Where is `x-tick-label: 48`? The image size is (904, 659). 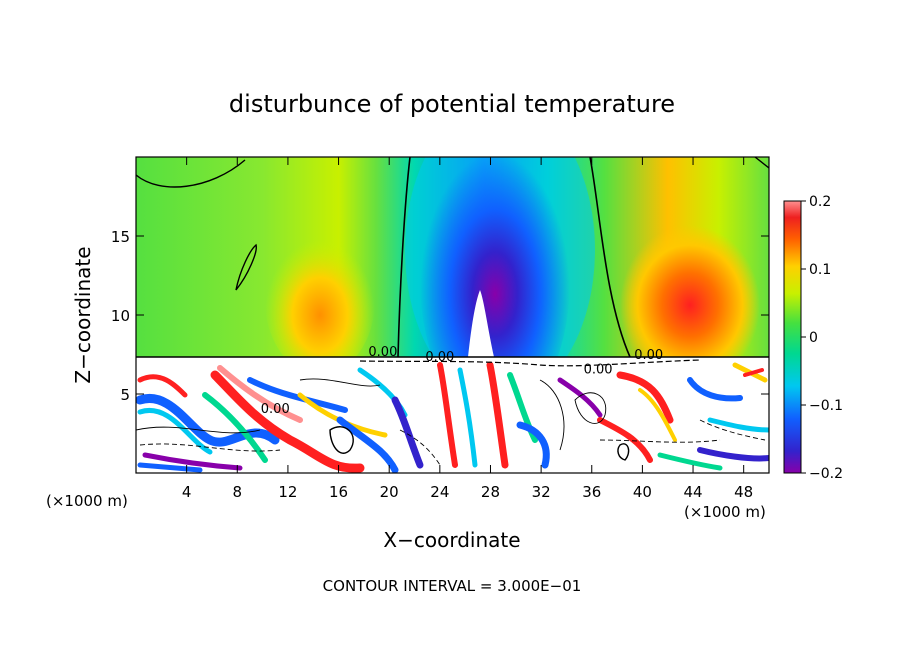
x-tick-label: 48 is located at coordinates (743, 492).